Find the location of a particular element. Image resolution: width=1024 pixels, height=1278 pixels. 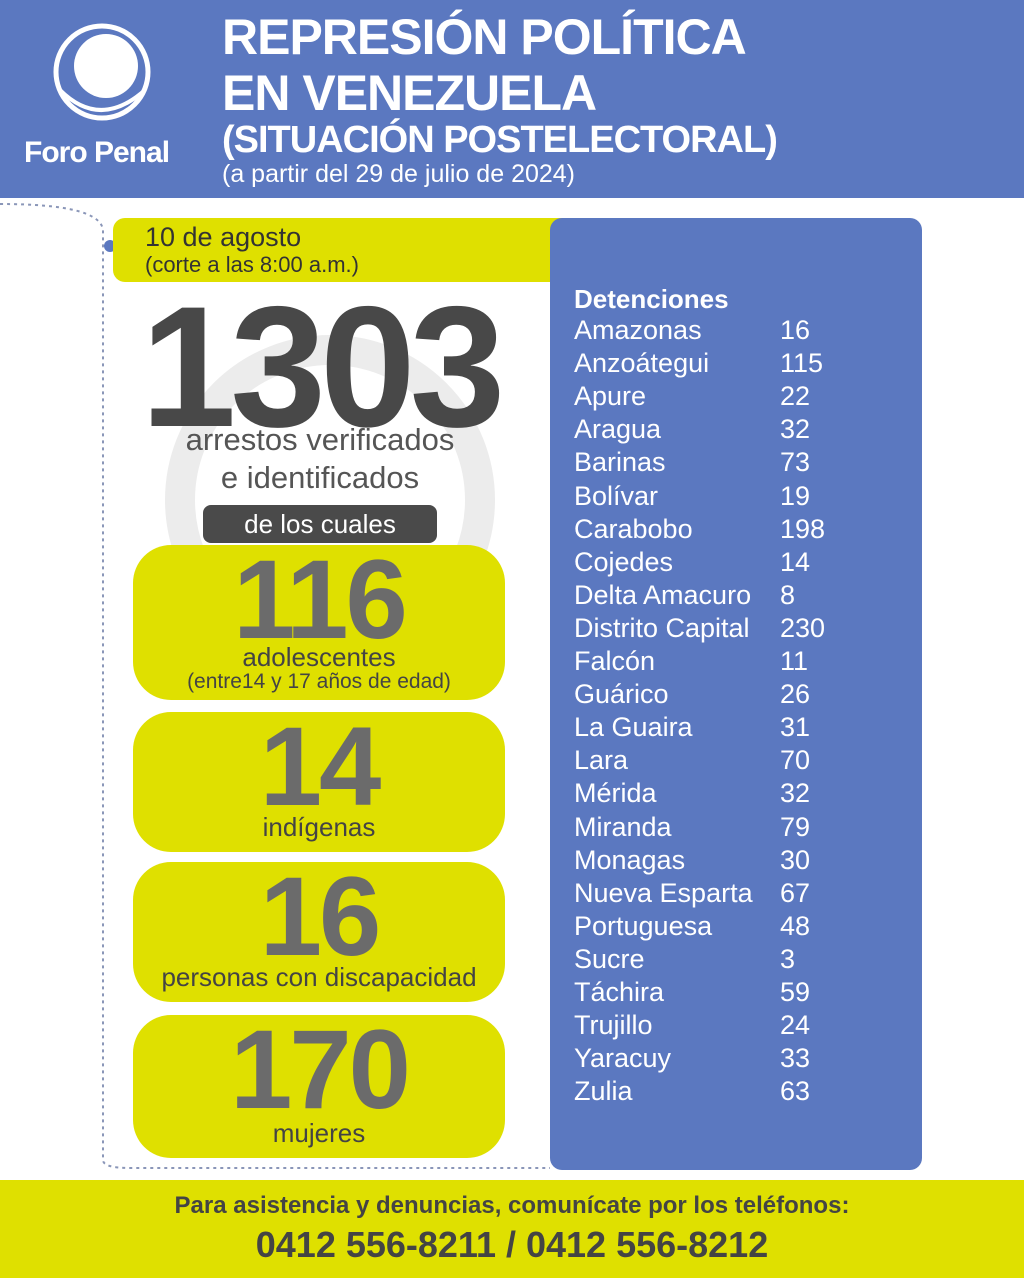

state-count: 115 is located at coordinates (802, 363).